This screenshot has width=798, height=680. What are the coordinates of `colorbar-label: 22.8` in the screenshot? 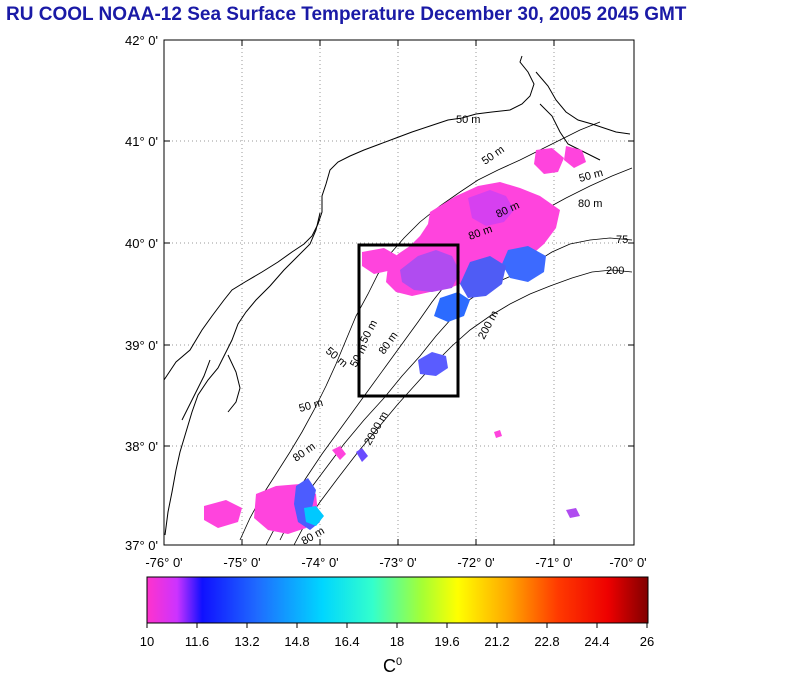 It's located at (546, 641).